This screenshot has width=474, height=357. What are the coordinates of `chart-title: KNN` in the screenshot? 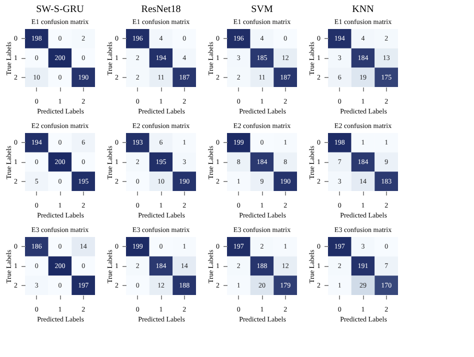 It's located at (363, 9).